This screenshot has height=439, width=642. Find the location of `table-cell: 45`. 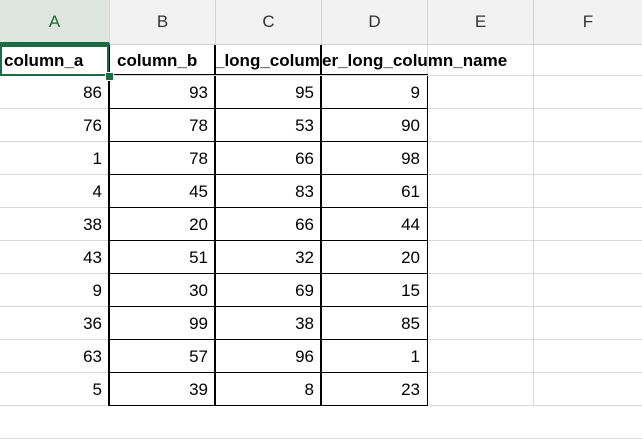

table-cell: 45 is located at coordinates (198, 191).